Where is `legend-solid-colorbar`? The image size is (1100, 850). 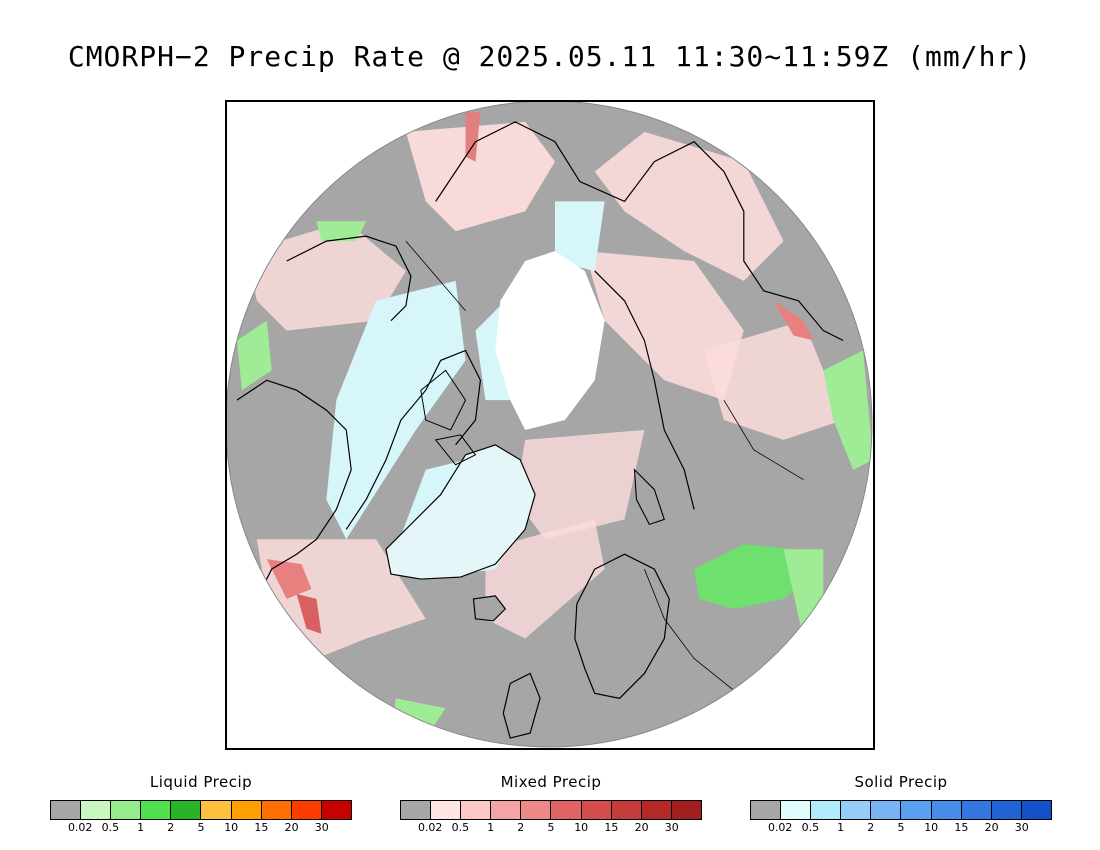 legend-solid-colorbar is located at coordinates (901, 810).